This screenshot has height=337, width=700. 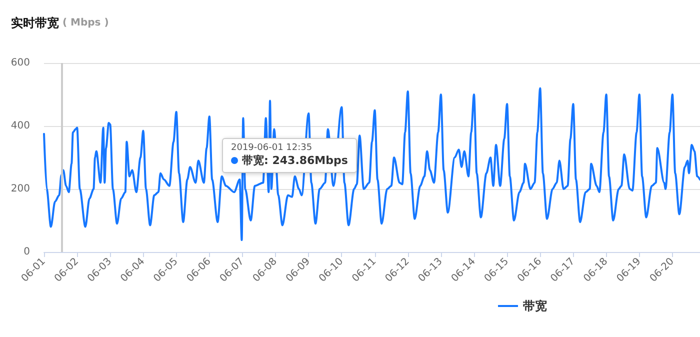 What do you see at coordinates (20, 126) in the screenshot?
I see `y-tick-label: 400` at bounding box center [20, 126].